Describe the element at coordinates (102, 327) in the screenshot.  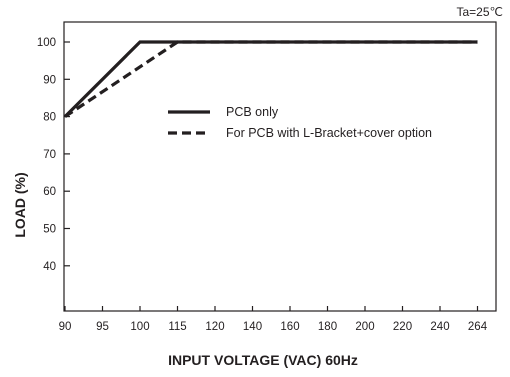
I see `x-tick-label-95: 95` at that location.